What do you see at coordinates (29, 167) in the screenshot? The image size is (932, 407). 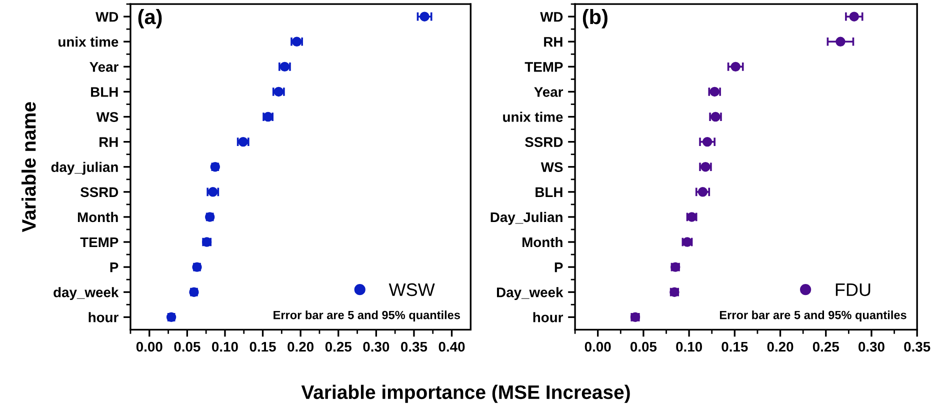 I see `y-axis-title: Variable name` at bounding box center [29, 167].